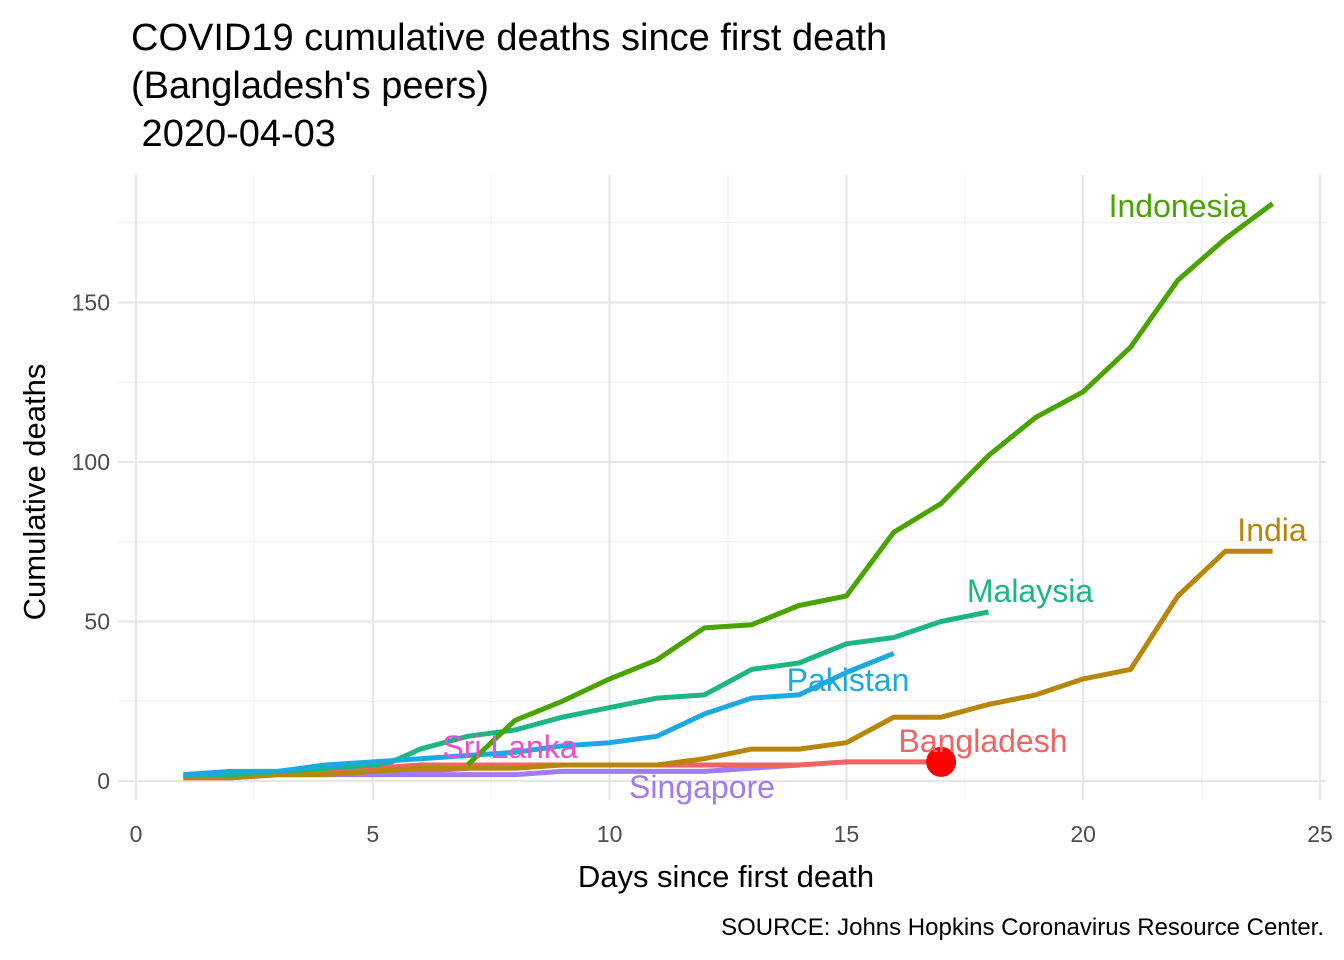 Image resolution: width=1344 pixels, height=960 pixels. What do you see at coordinates (847, 834) in the screenshot?
I see `x-tick-label: 15` at bounding box center [847, 834].